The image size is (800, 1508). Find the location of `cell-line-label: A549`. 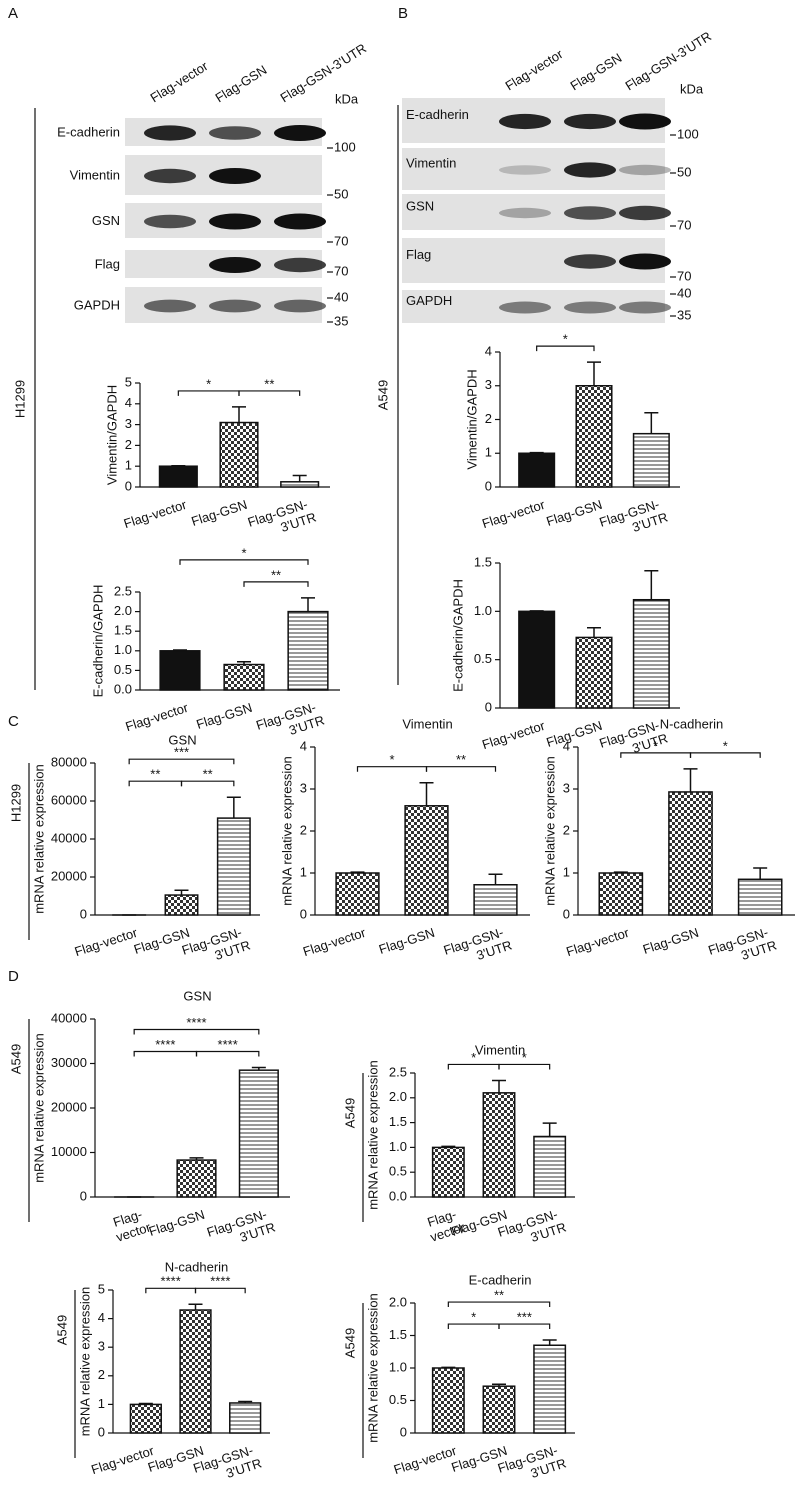

cell-line-label: A549 is located at coordinates (382, 395).